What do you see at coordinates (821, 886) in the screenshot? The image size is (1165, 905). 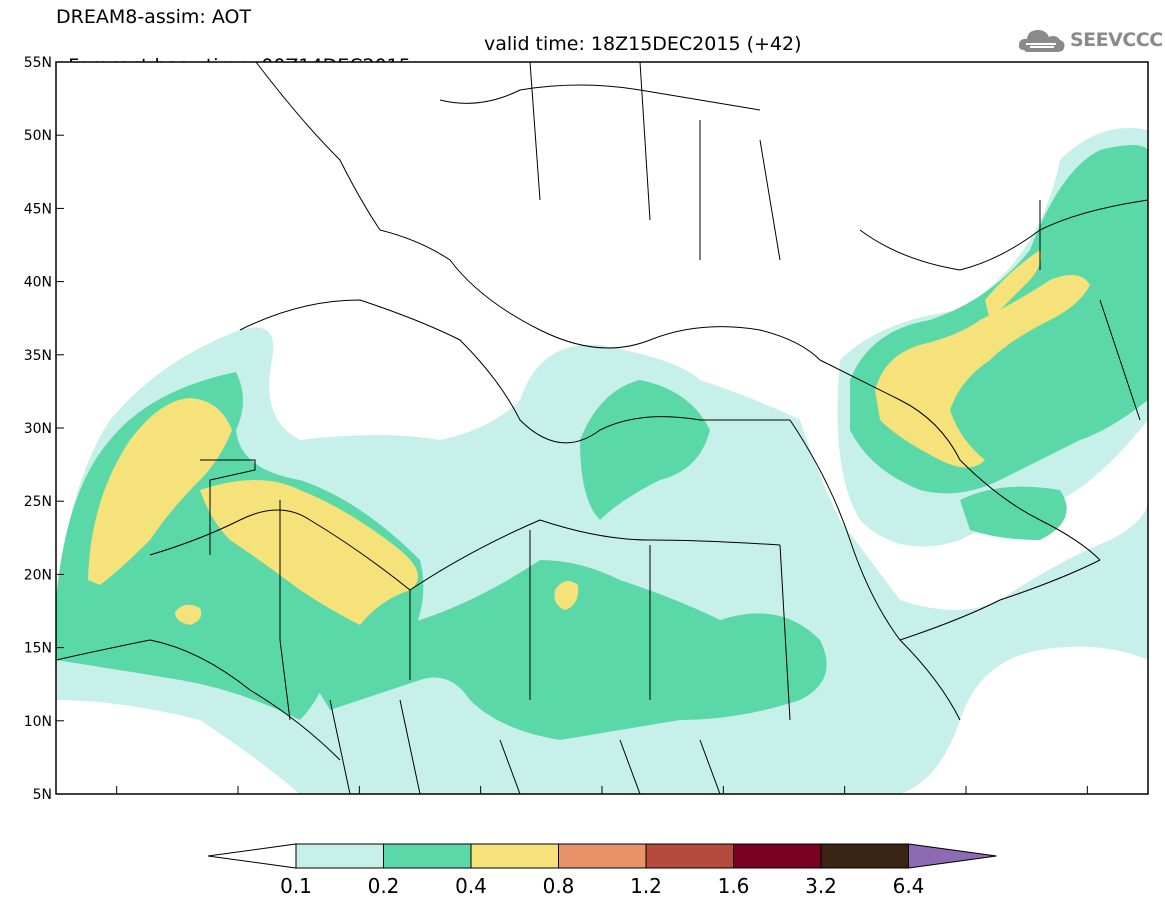 I see `colorbar-label: 3.2` at bounding box center [821, 886].